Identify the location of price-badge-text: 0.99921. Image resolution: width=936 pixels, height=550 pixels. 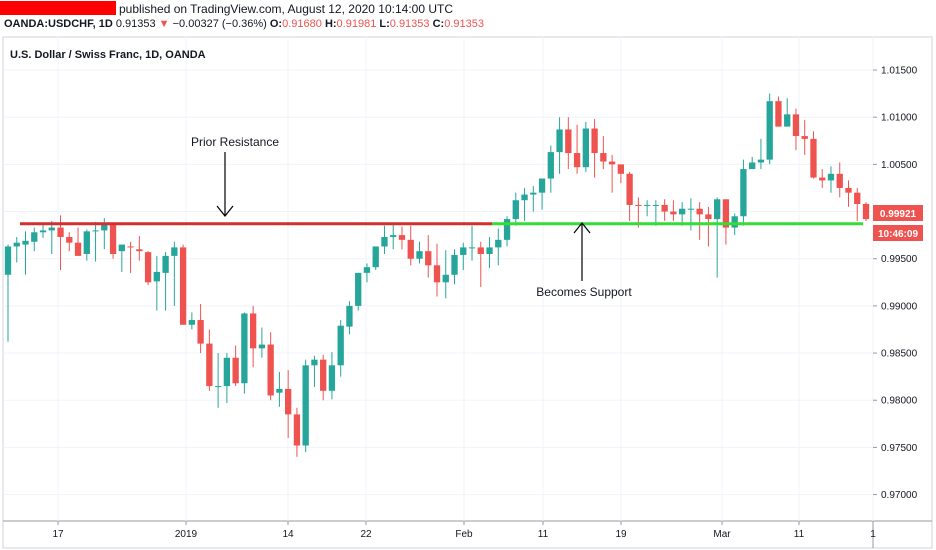
(898, 214).